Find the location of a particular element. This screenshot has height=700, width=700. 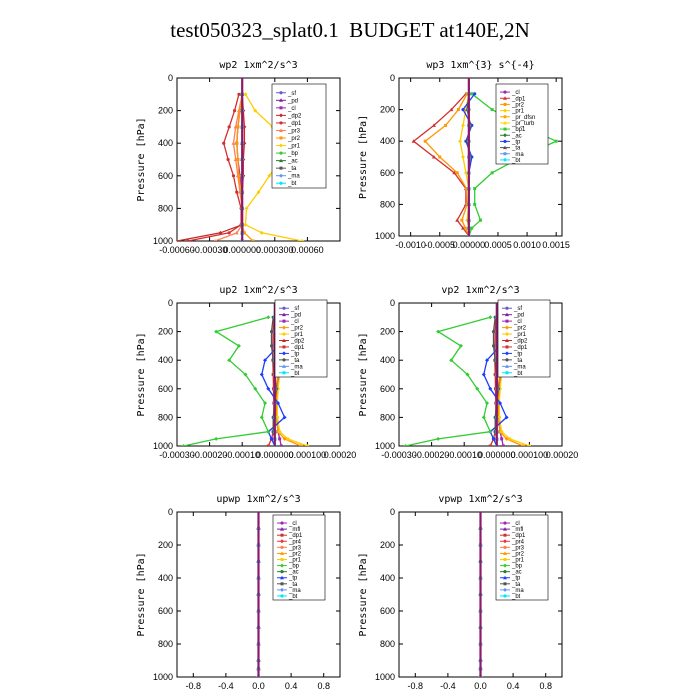

x-tick-label: 0.00020 is located at coordinates (562, 455).